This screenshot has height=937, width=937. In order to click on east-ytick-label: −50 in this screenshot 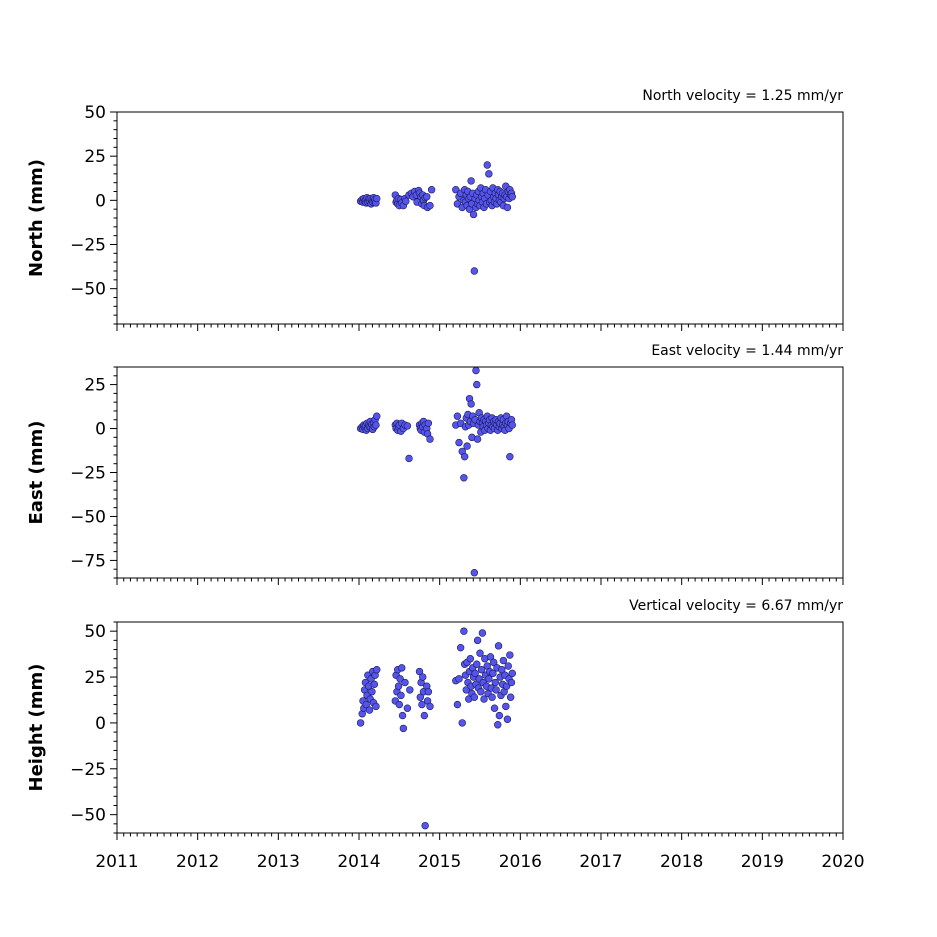, I will do `click(88, 517)`.